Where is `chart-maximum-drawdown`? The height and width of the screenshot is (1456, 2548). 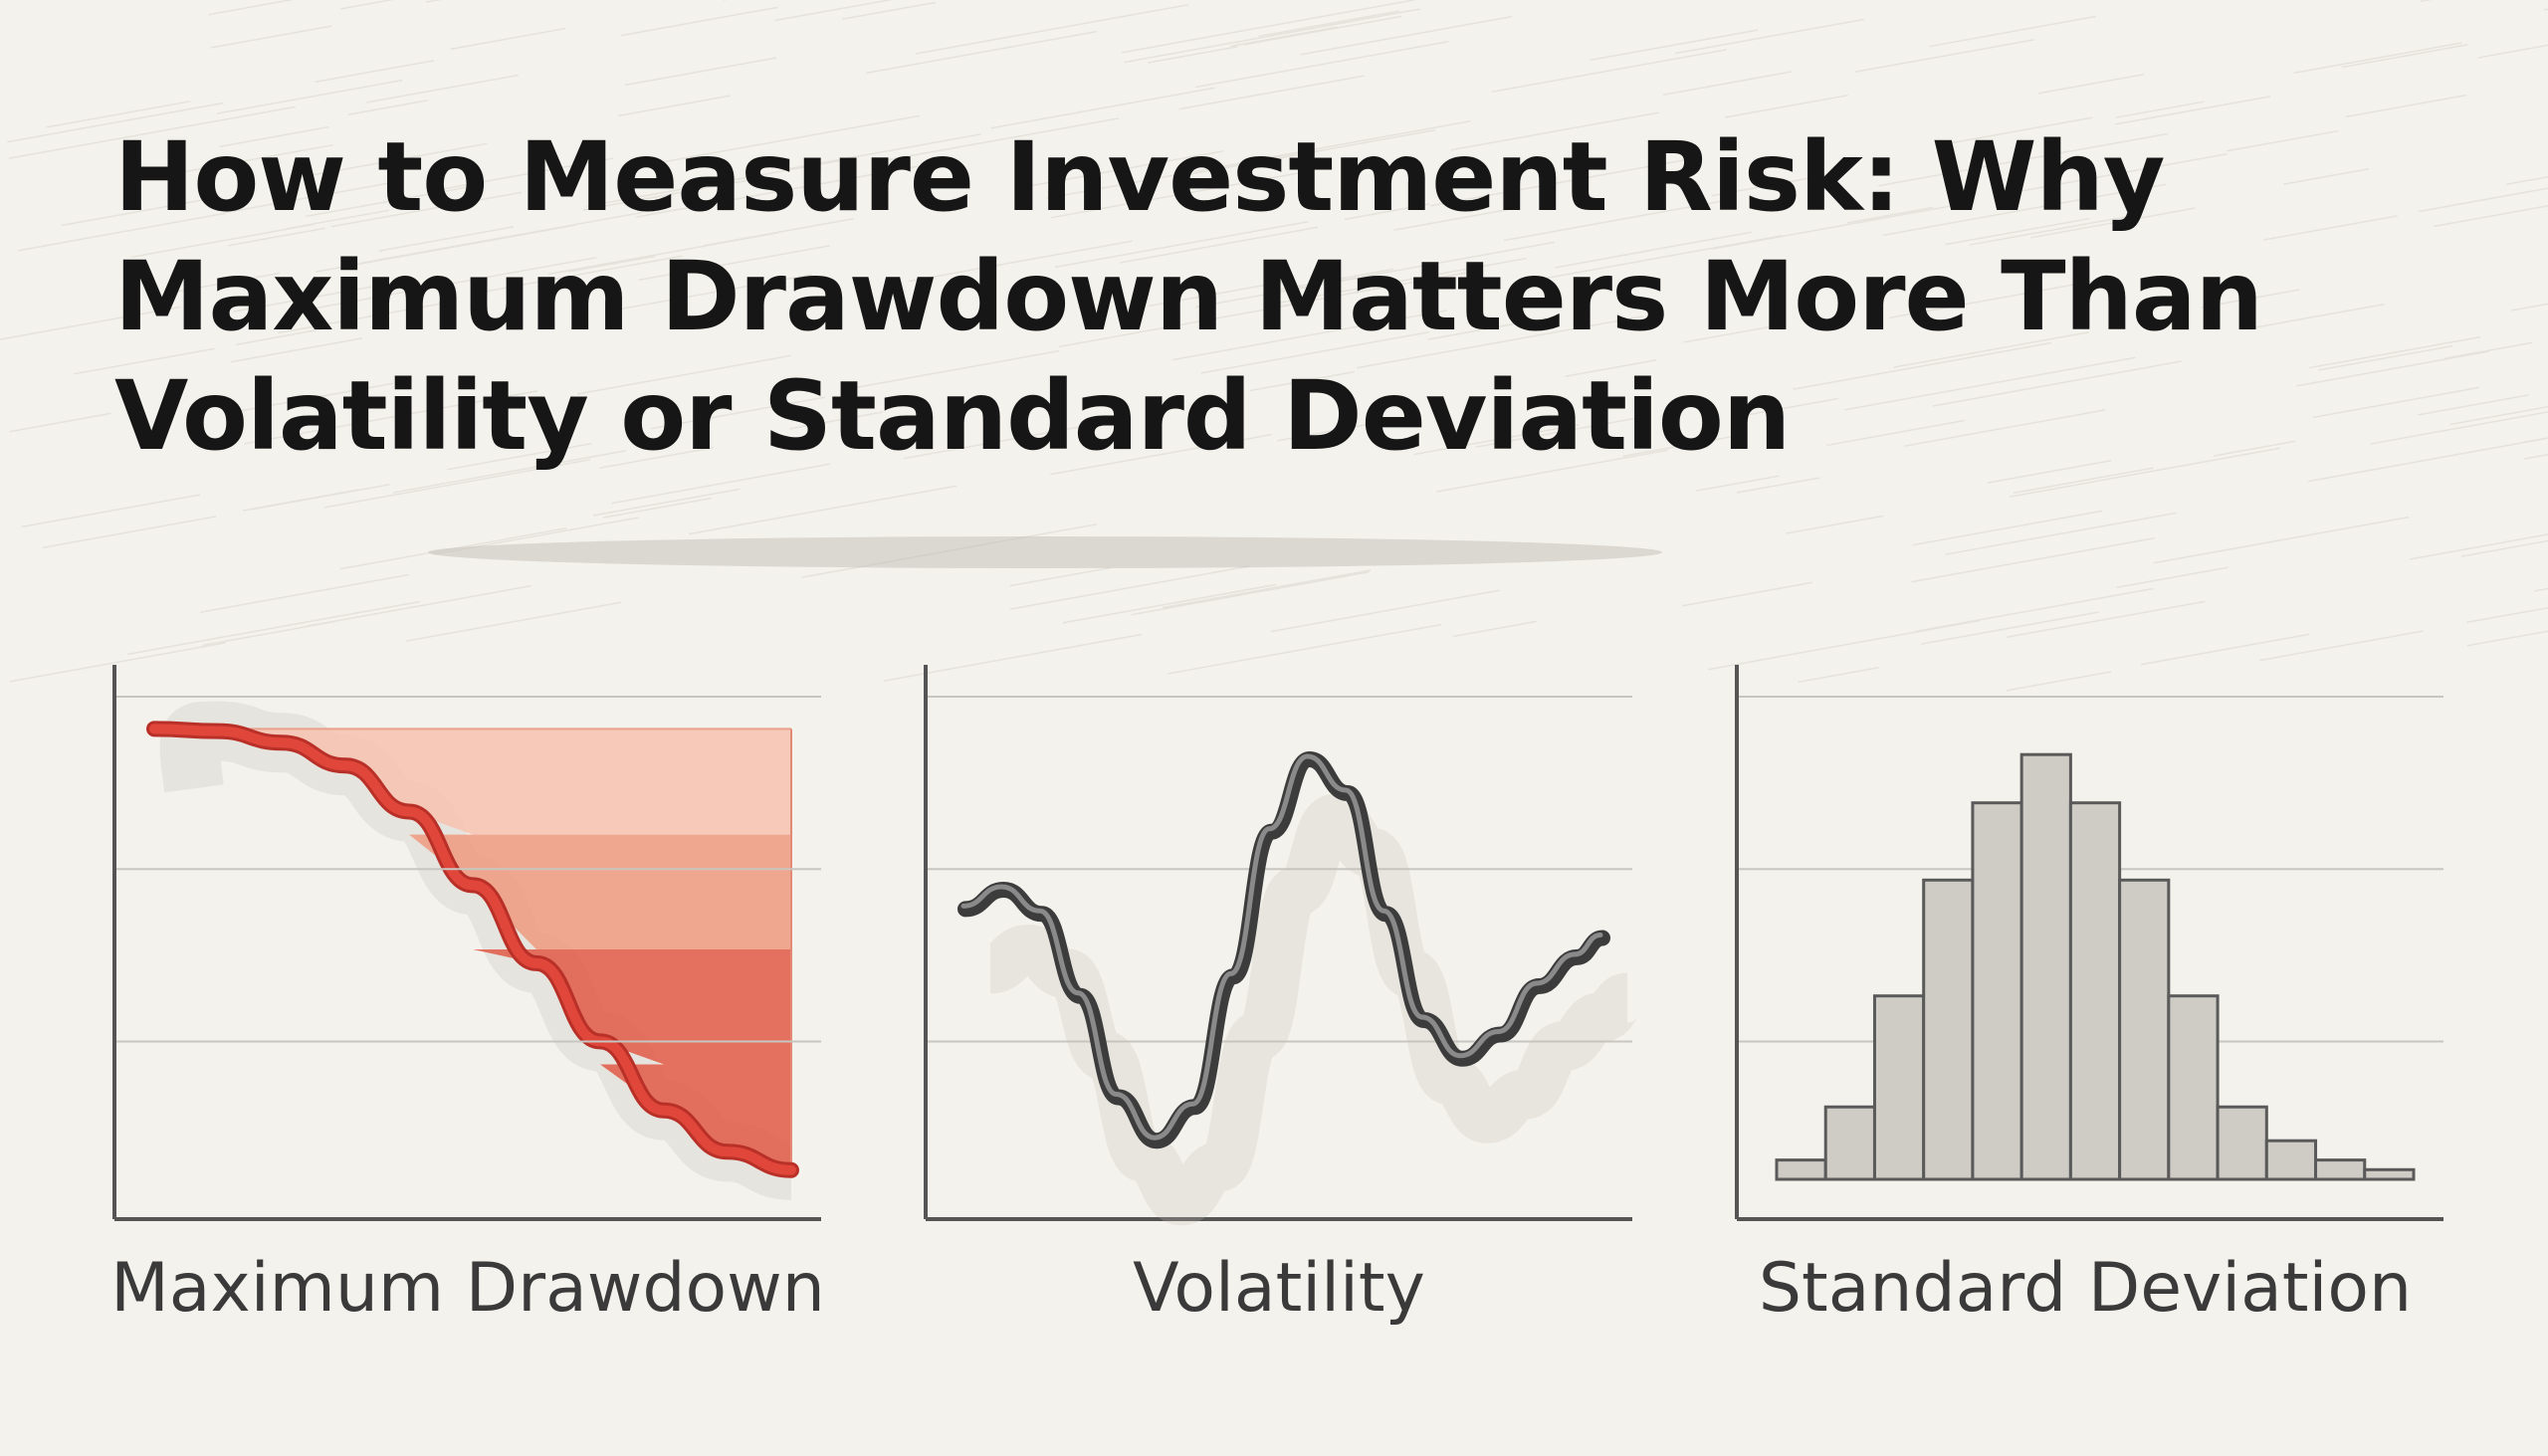 chart-maximum-drawdown is located at coordinates (466, 943).